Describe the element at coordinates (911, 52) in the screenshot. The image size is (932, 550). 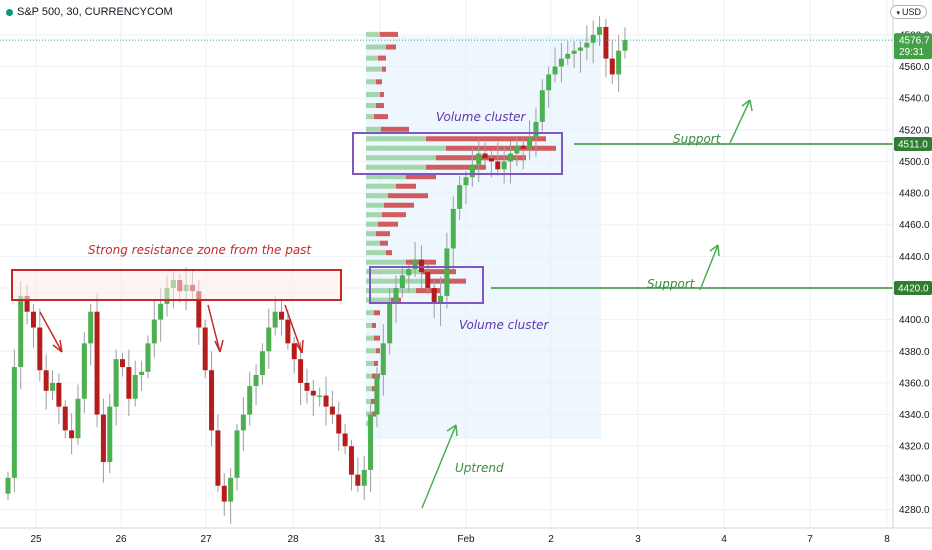
I see `countdown-label: 29:31` at that location.